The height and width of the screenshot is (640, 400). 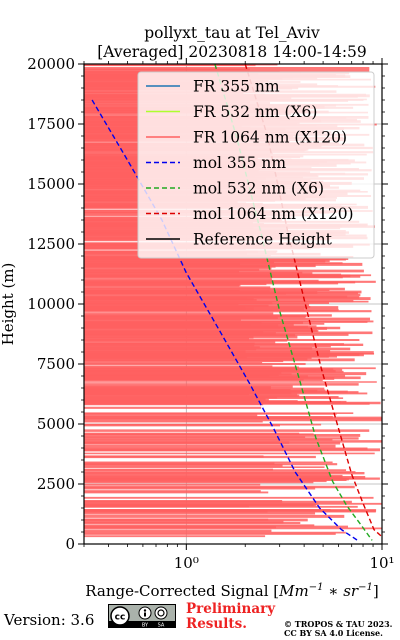 I want to click on y-tick-label: 0, so click(x=70, y=544).